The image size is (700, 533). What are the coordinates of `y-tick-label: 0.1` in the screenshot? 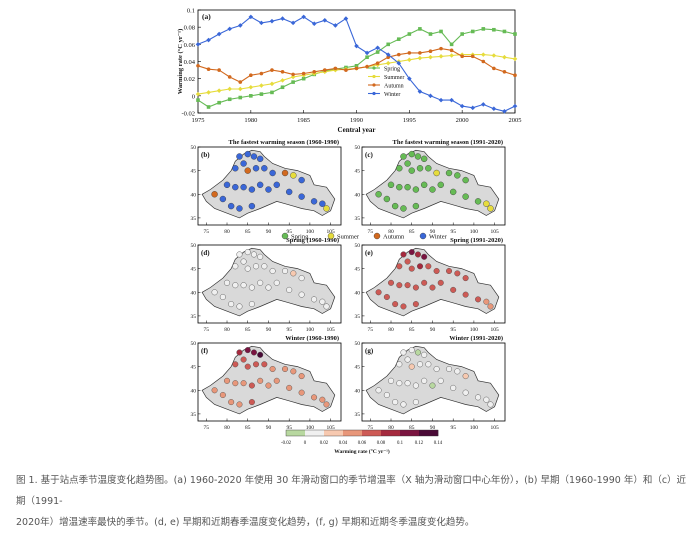 It's located at (191, 11).